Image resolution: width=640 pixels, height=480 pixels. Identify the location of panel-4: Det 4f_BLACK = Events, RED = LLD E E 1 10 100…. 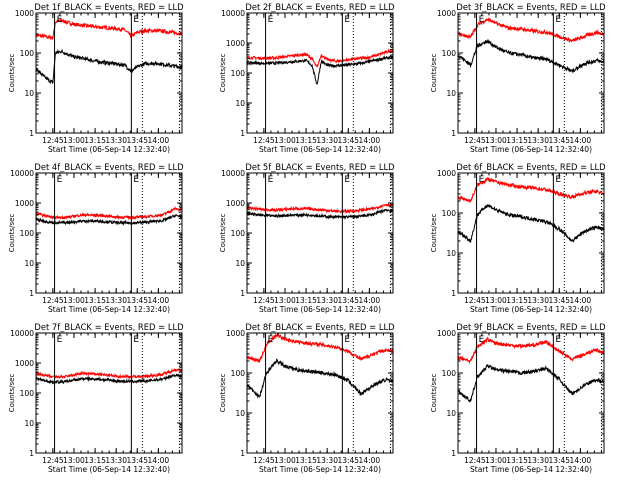
(96, 238).